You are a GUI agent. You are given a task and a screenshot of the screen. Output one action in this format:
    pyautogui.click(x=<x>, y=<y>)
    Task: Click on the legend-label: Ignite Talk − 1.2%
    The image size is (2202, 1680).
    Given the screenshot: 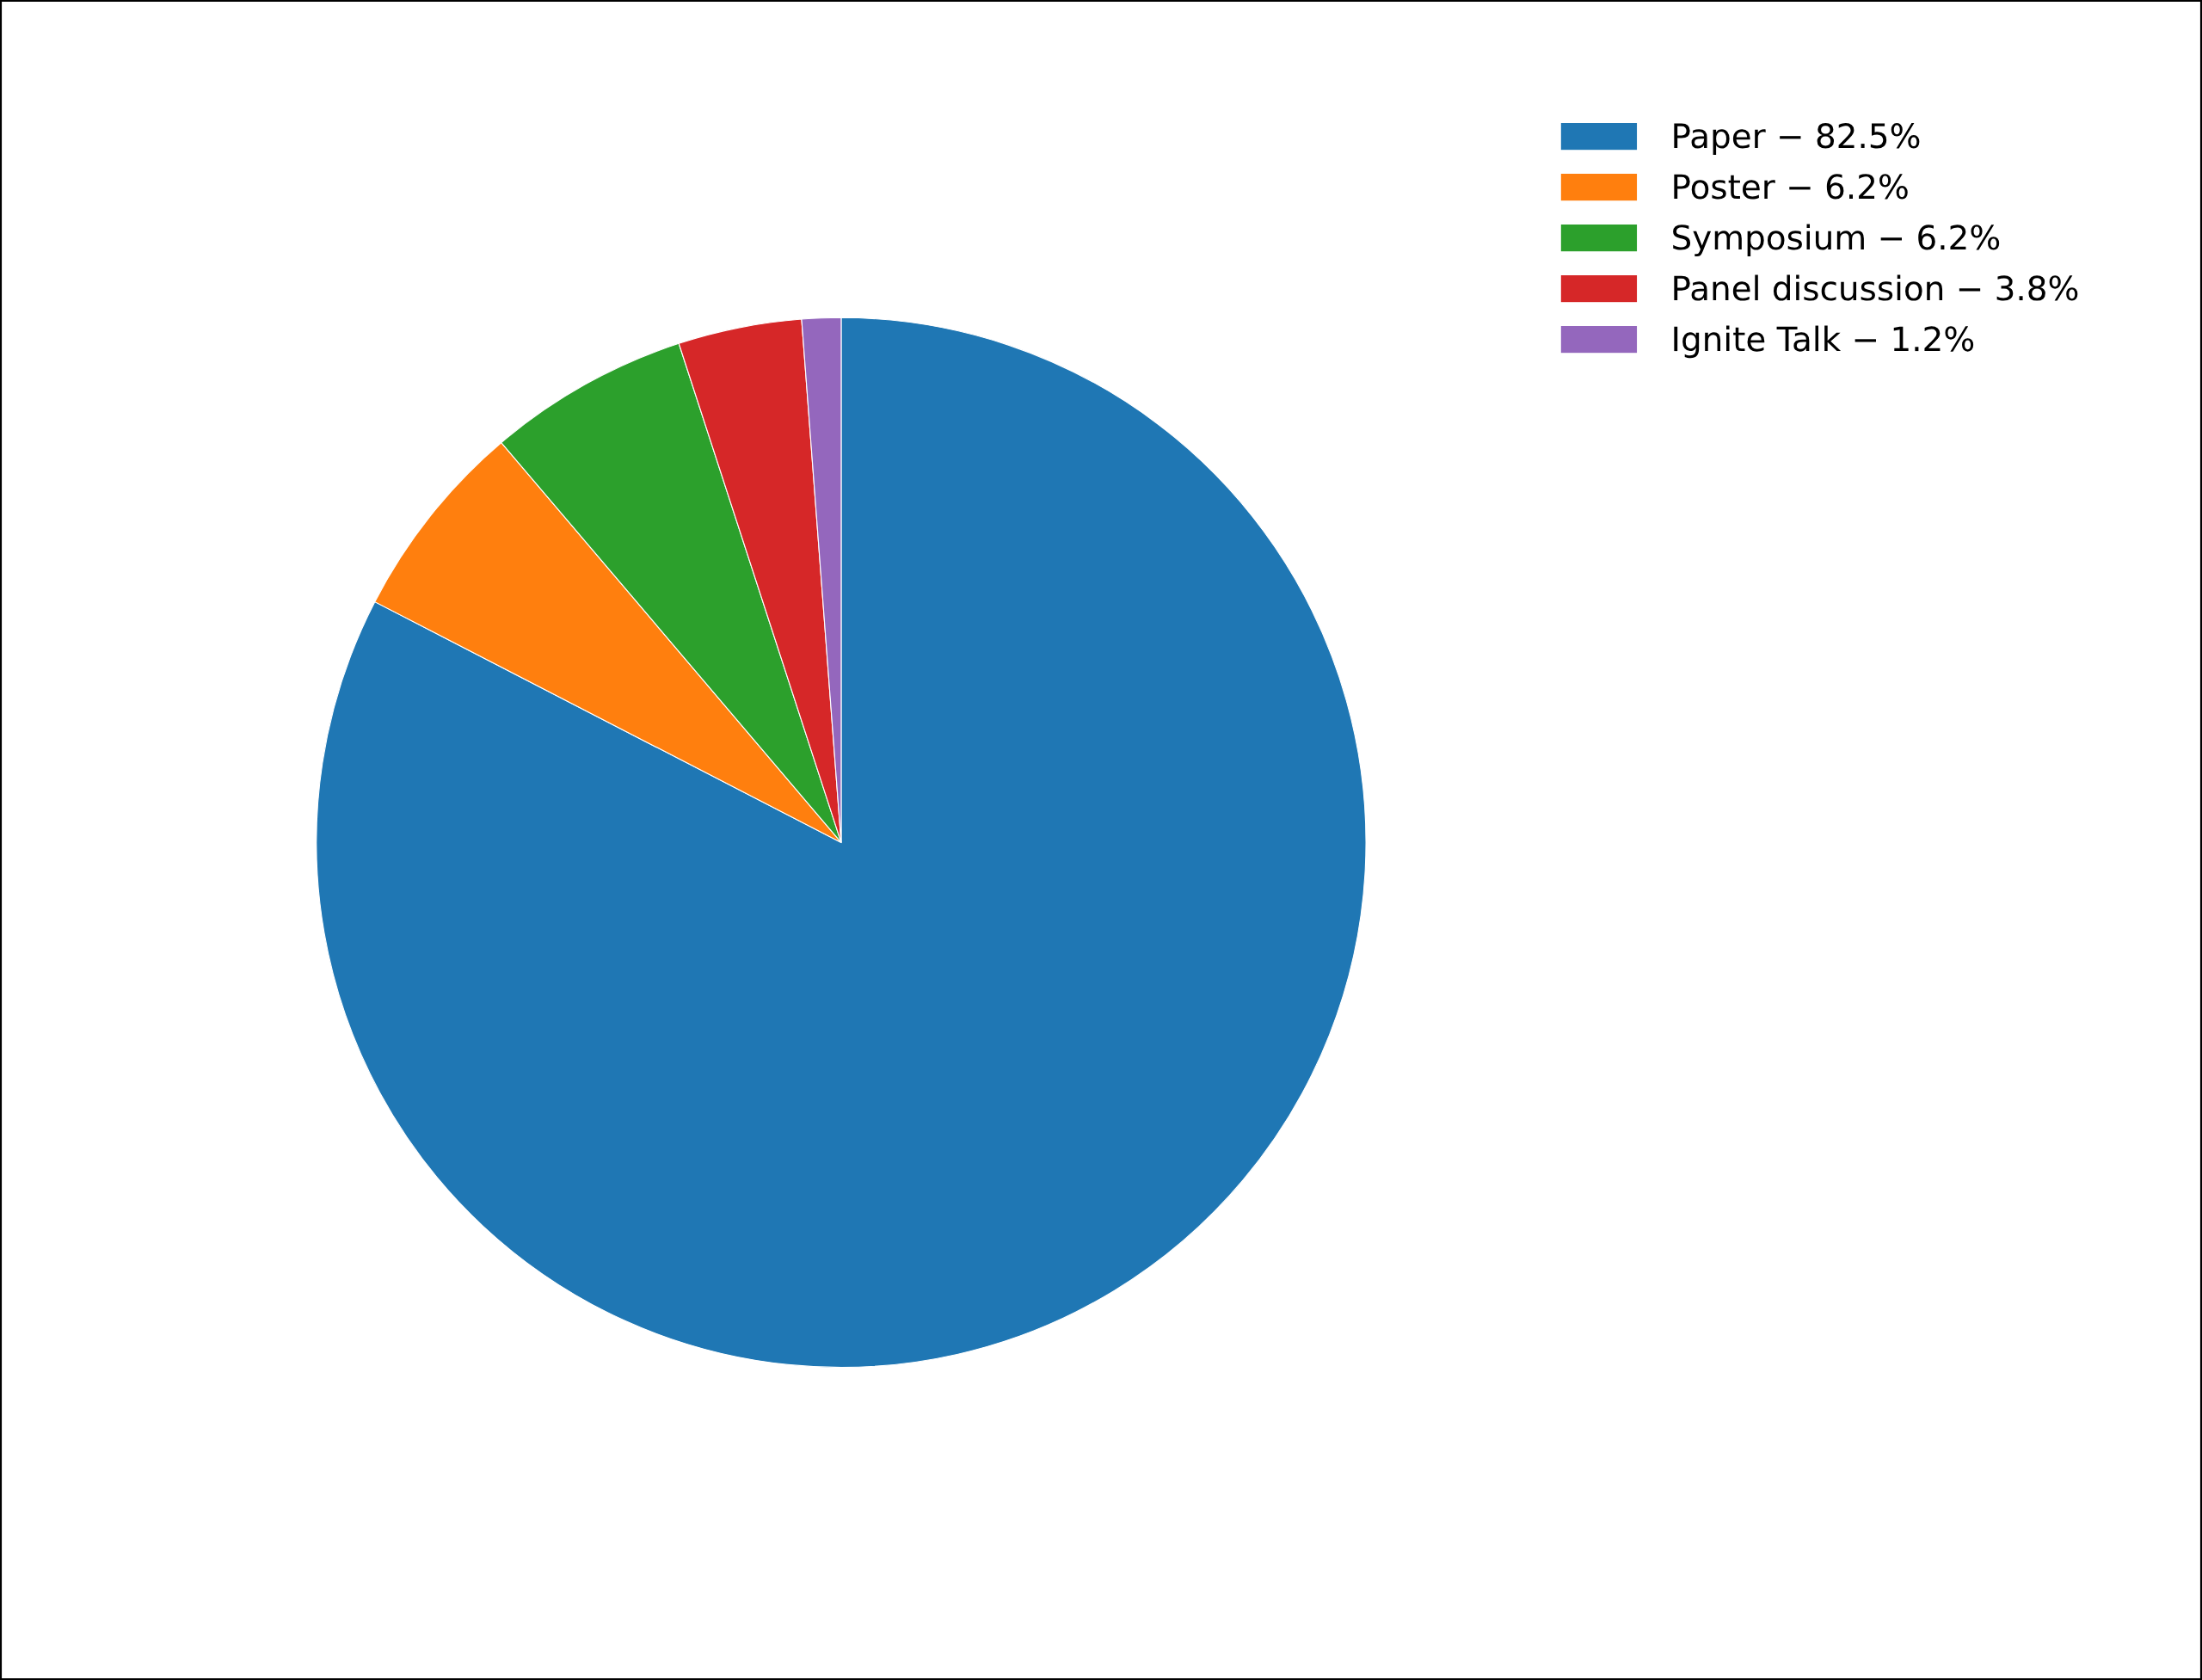 What is the action you would take?
    pyautogui.click(x=1824, y=342)
    